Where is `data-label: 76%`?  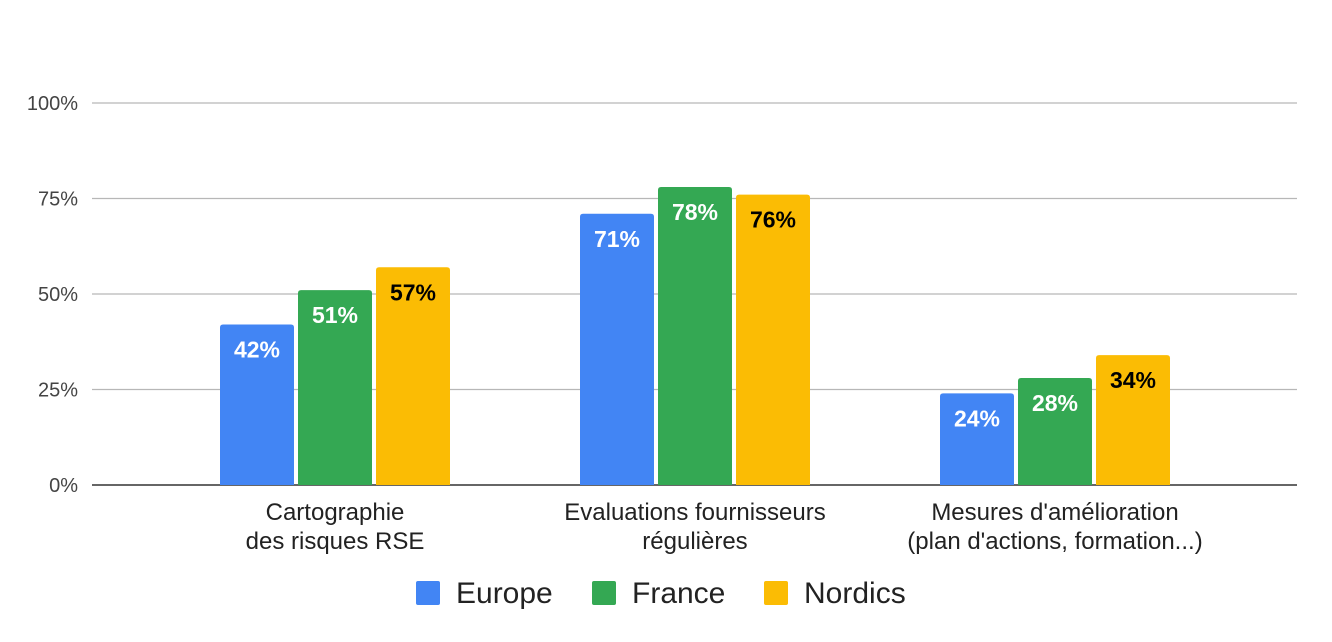 data-label: 76% is located at coordinates (773, 220).